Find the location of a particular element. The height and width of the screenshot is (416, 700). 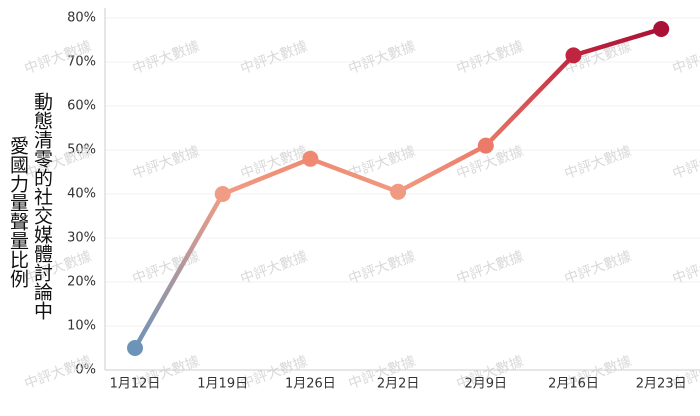

x-tick-label: 2月9日 is located at coordinates (486, 384).